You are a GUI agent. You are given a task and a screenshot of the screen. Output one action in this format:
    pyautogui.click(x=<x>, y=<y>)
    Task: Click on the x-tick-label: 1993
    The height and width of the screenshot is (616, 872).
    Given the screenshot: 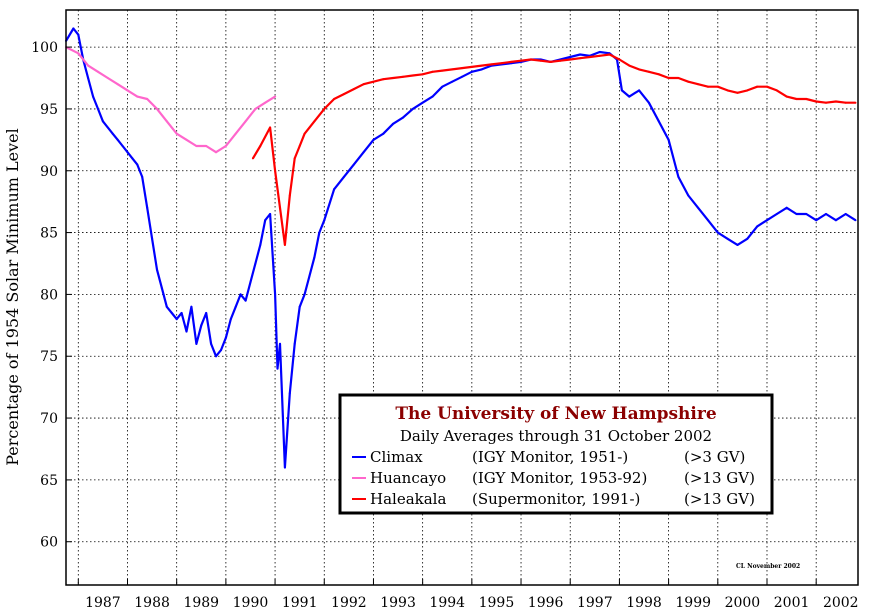 What is the action you would take?
    pyautogui.click(x=398, y=603)
    